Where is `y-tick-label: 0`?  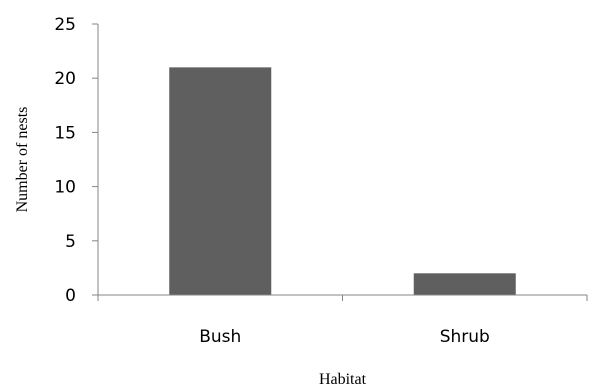 y-tick-label: 0 is located at coordinates (70, 296).